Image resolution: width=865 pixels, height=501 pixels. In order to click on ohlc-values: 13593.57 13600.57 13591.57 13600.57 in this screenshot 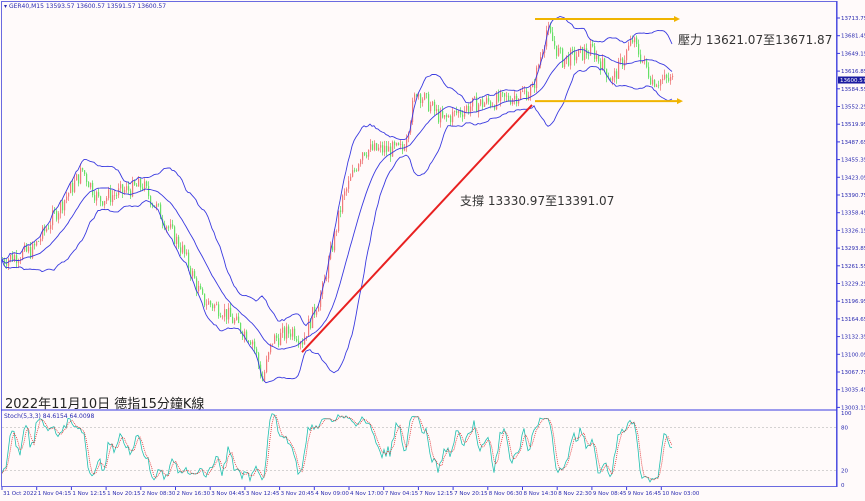, I will do `click(106, 6)`.